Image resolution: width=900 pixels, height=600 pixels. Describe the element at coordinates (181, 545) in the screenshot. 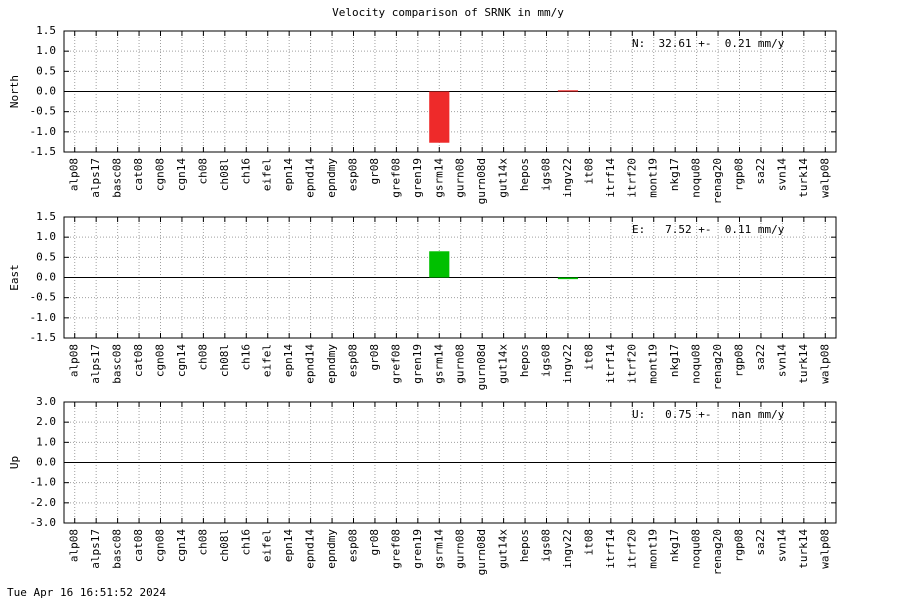

I see `x-tick-label: cgn14` at that location.